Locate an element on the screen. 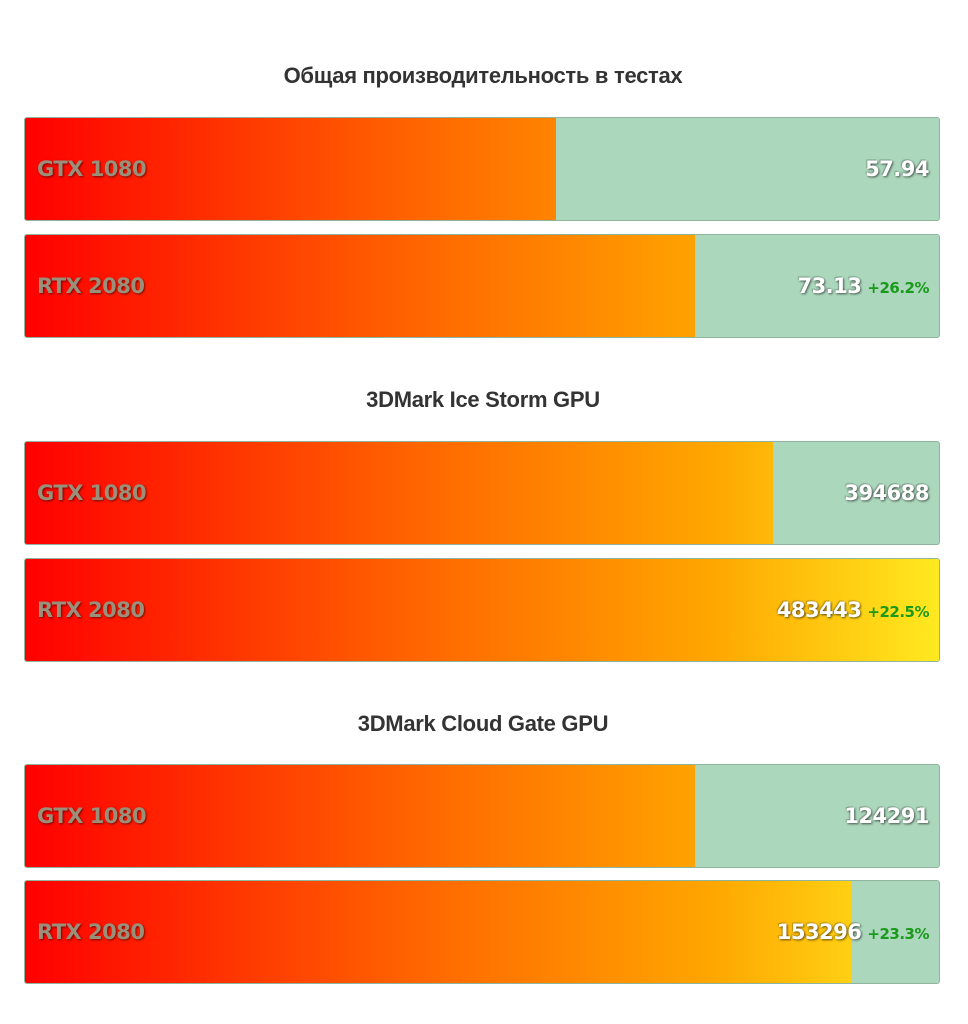  bar-row-rtx-2080: RTX 2080 483443 +22.5% is located at coordinates (482, 610).